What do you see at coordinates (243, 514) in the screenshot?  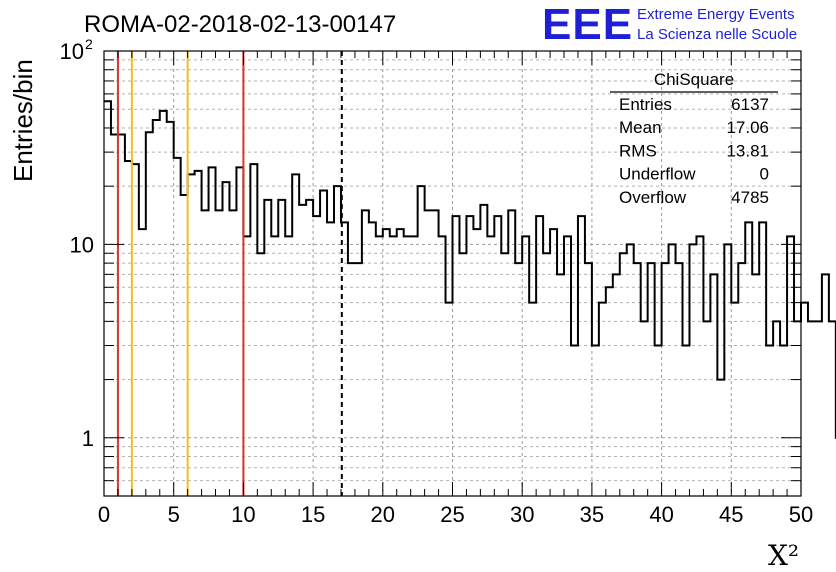 I see `x-tick-label: 10` at bounding box center [243, 514].